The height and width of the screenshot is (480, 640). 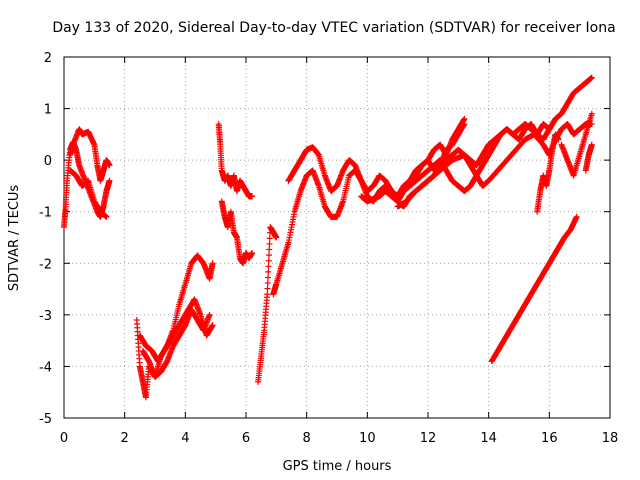 I want to click on x-tick-label: 0, so click(x=64, y=438).